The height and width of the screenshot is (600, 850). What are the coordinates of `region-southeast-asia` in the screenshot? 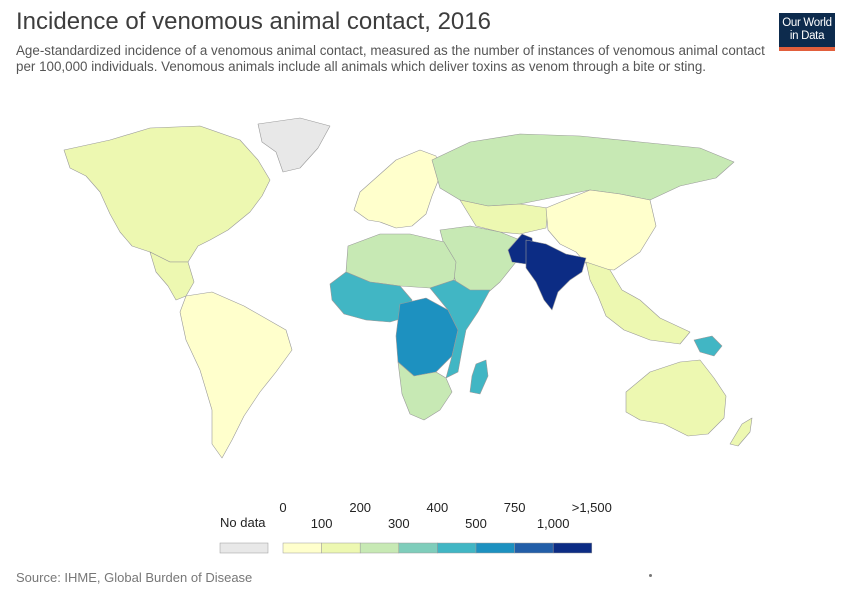 It's located at (638, 303).